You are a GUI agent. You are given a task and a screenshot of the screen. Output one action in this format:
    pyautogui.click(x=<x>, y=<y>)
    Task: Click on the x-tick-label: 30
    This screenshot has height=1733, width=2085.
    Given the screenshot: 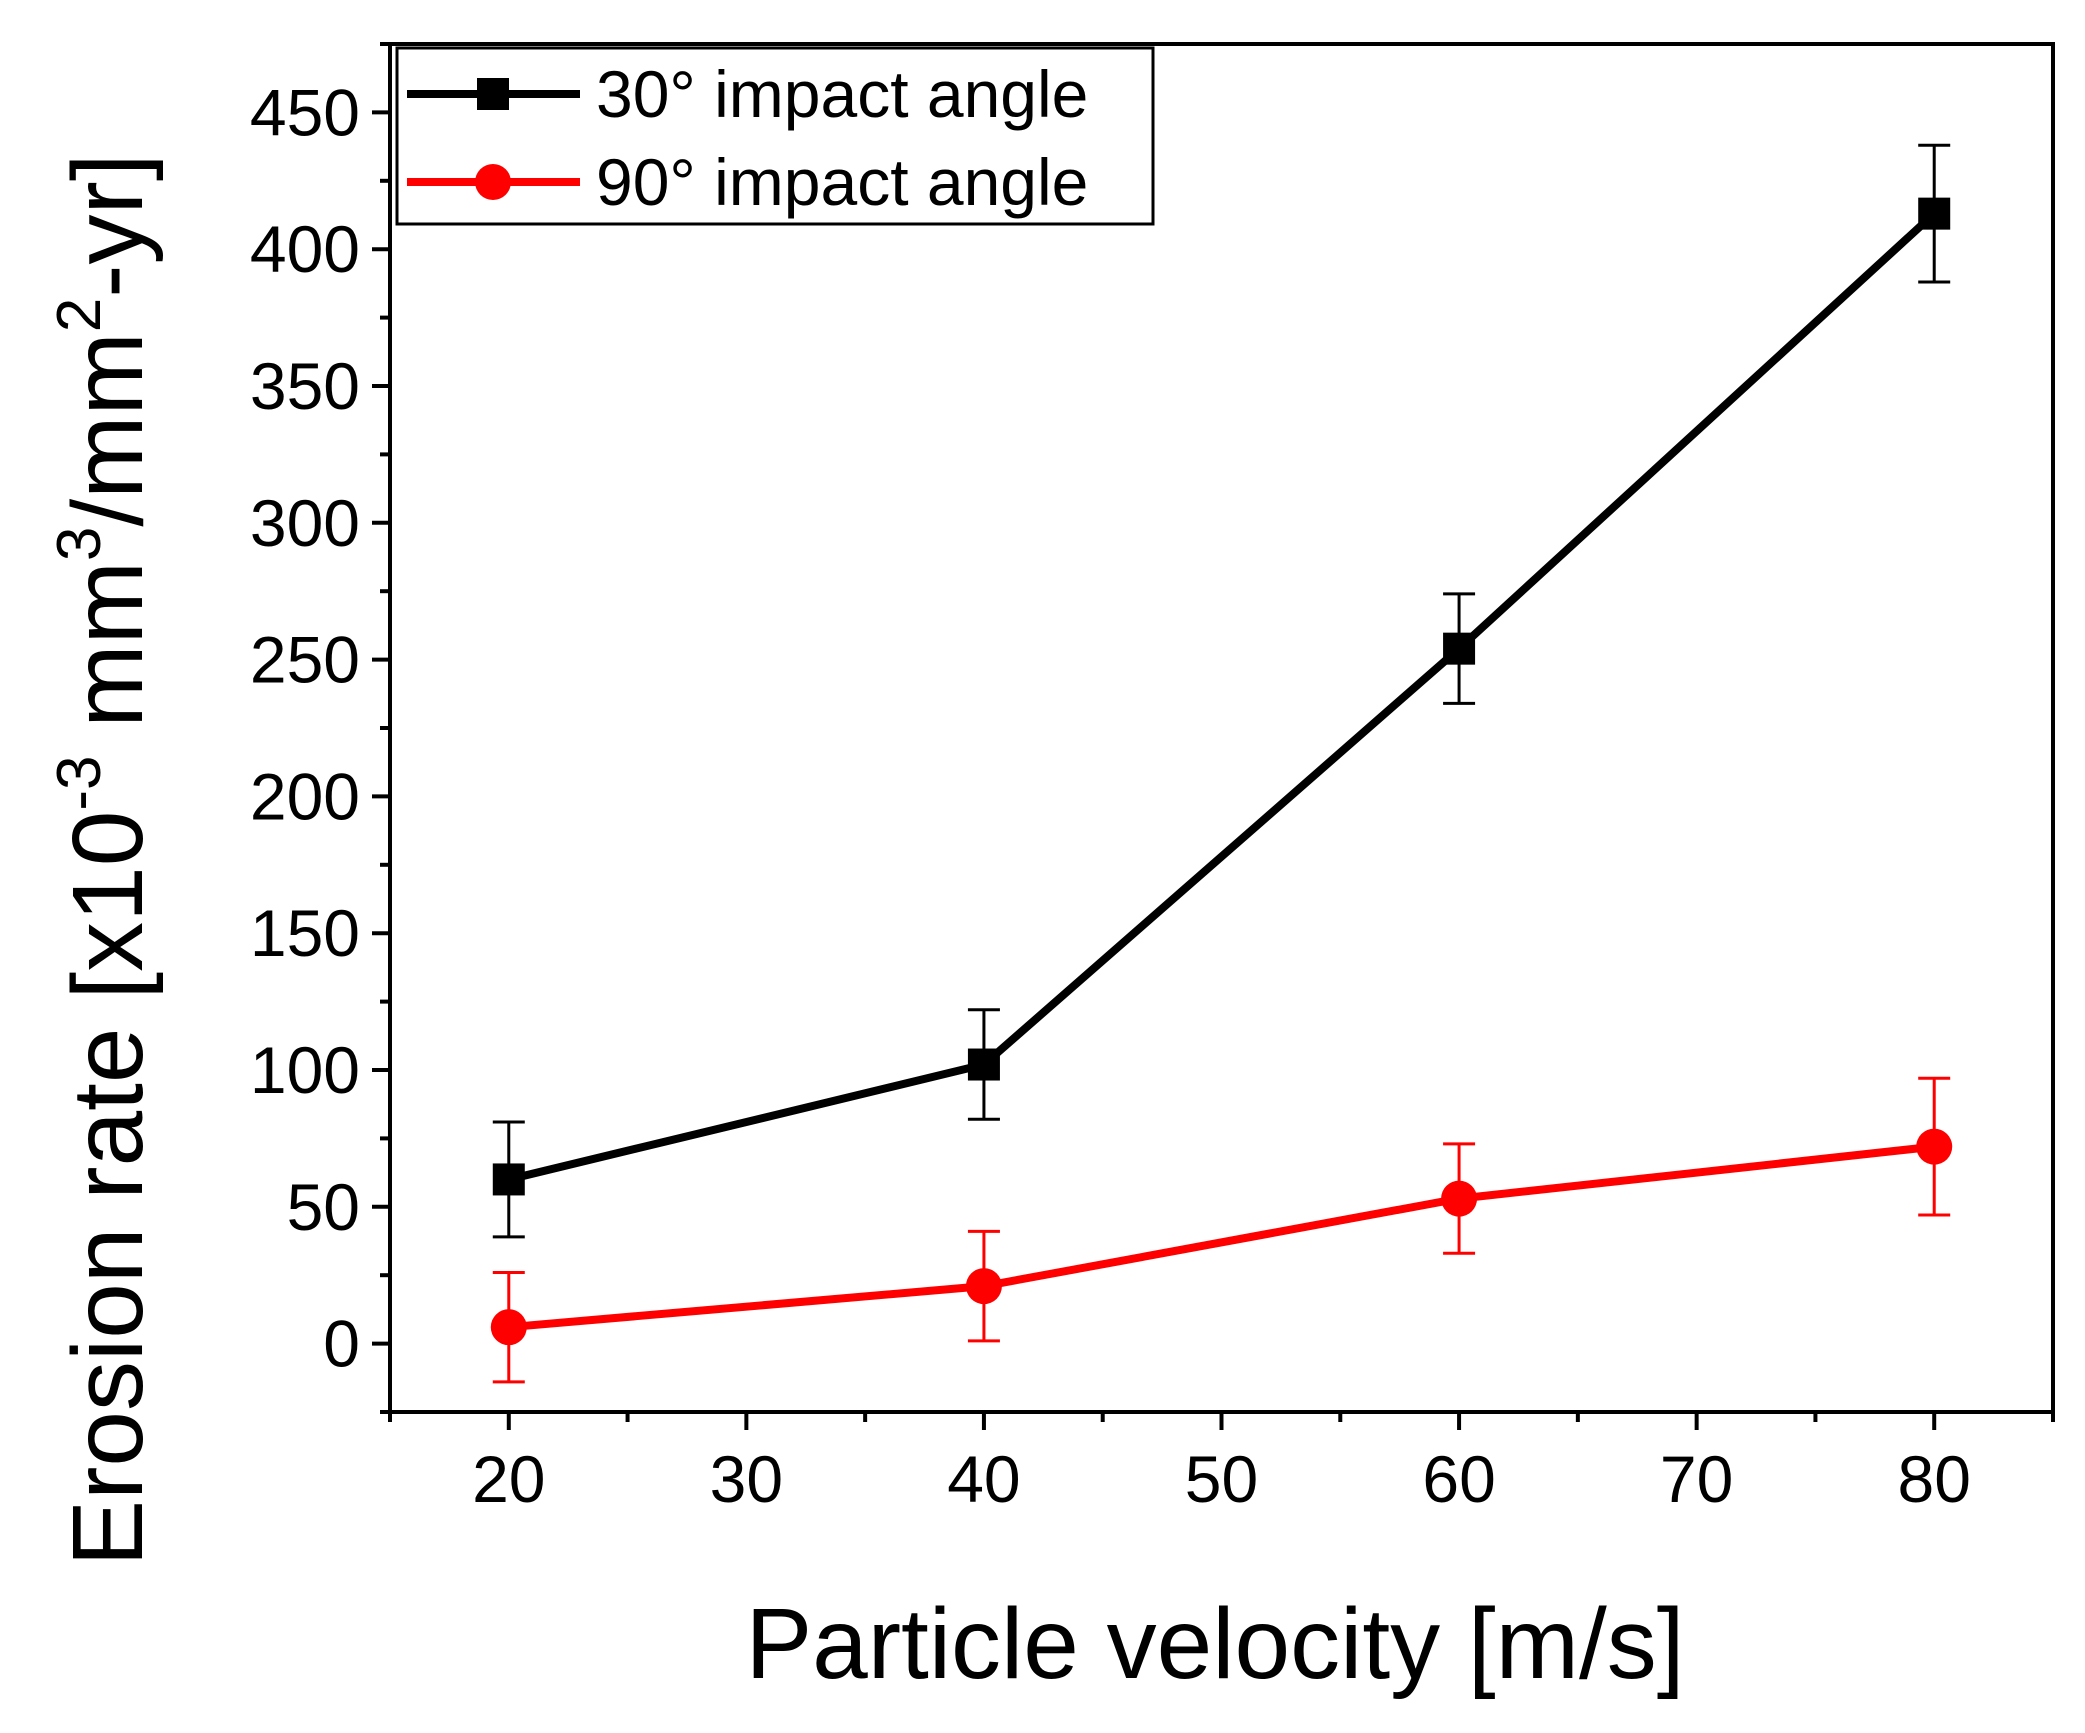 What is the action you would take?
    pyautogui.click(x=746, y=1479)
    